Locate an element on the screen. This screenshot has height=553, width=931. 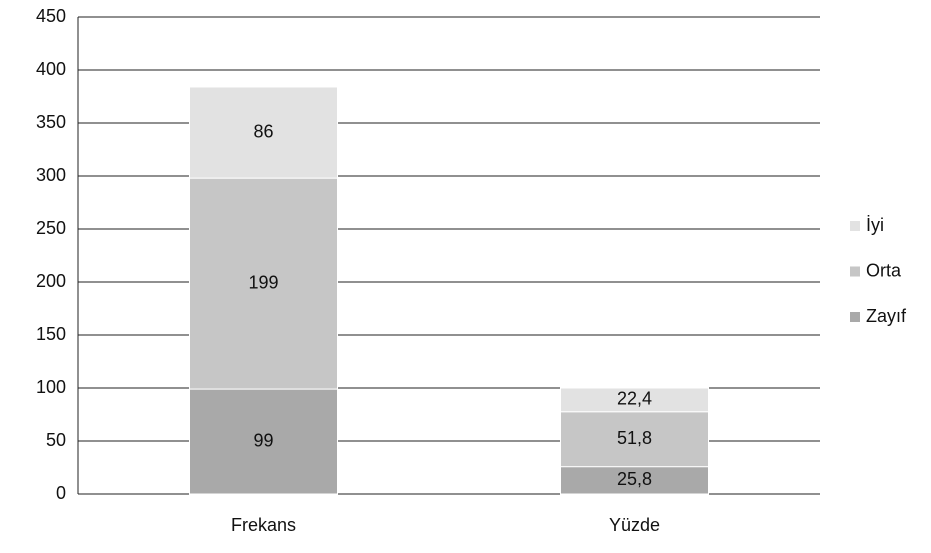
data-label: 86 is located at coordinates (263, 131).